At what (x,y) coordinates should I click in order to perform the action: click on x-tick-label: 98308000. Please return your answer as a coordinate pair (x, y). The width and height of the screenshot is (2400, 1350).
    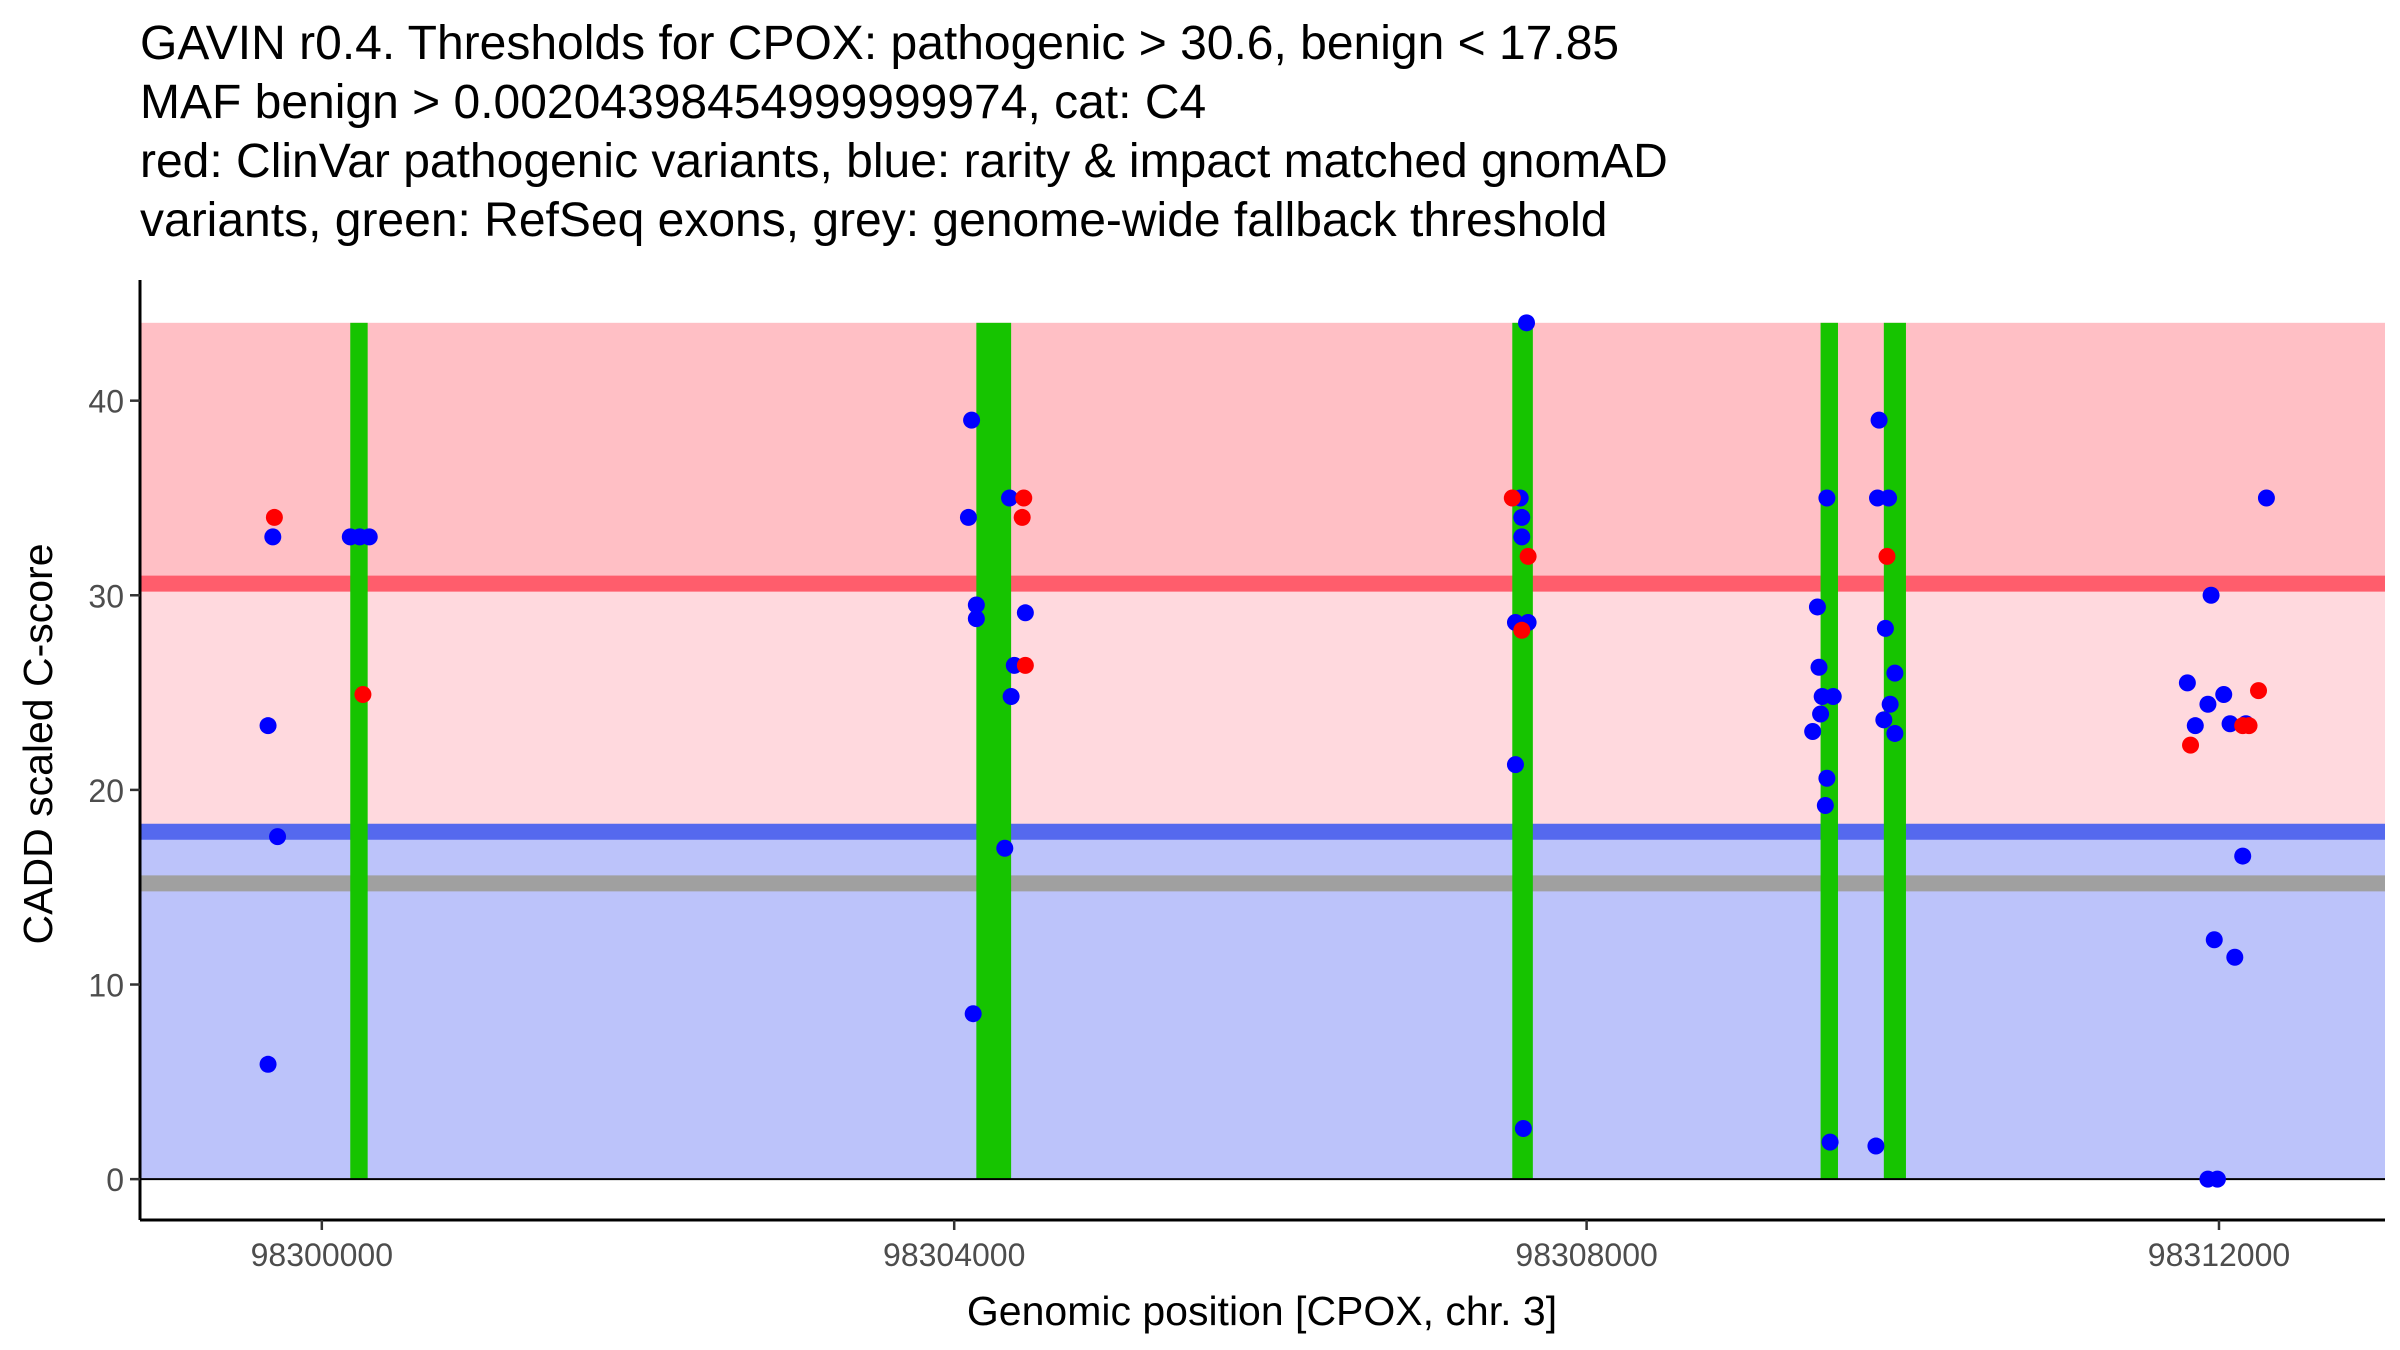
    Looking at the image, I should click on (1586, 1255).